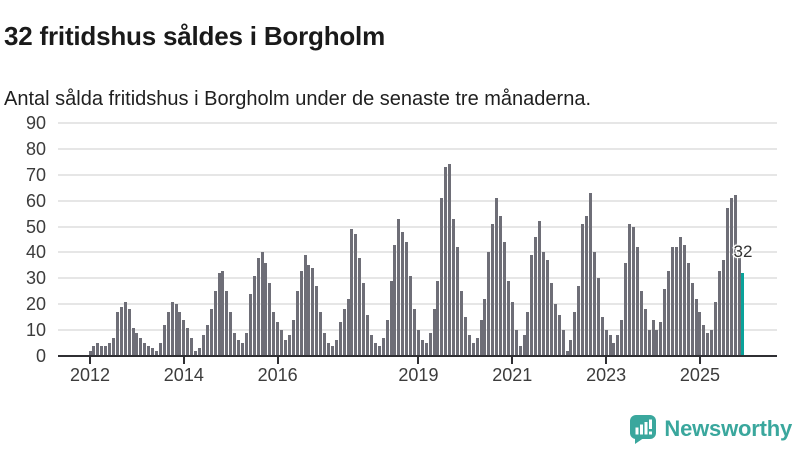 Image resolution: width=800 pixels, height=450 pixels. What do you see at coordinates (743, 314) in the screenshot?
I see `highlighted-latest-bar` at bounding box center [743, 314].